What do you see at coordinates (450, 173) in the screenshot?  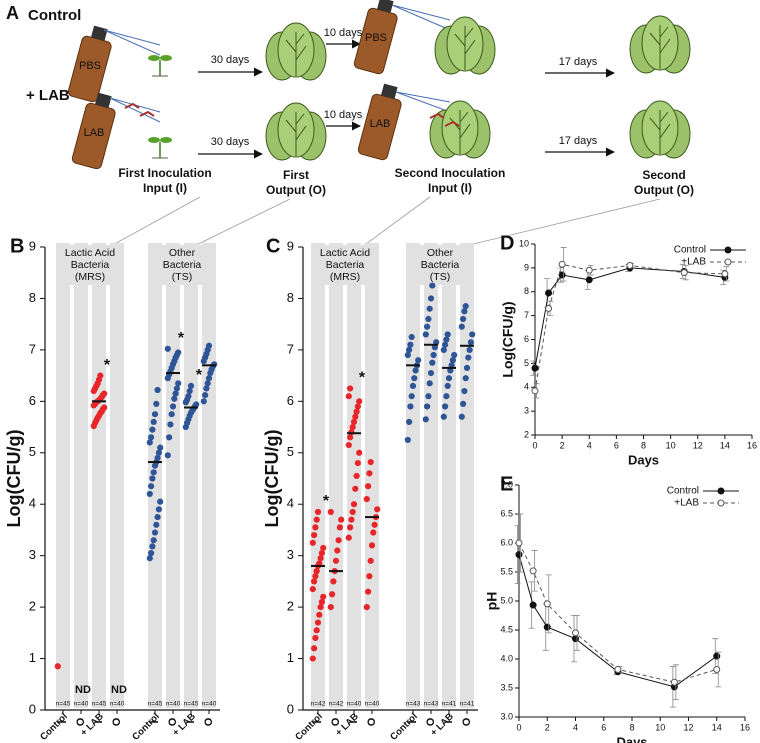 I see `stage-label: Second Inoculation` at bounding box center [450, 173].